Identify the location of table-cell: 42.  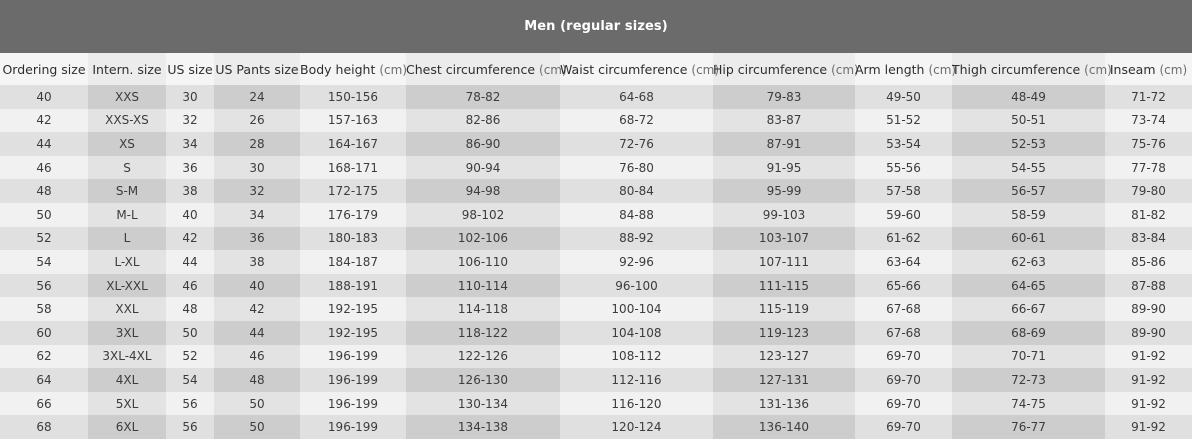
(190, 238).